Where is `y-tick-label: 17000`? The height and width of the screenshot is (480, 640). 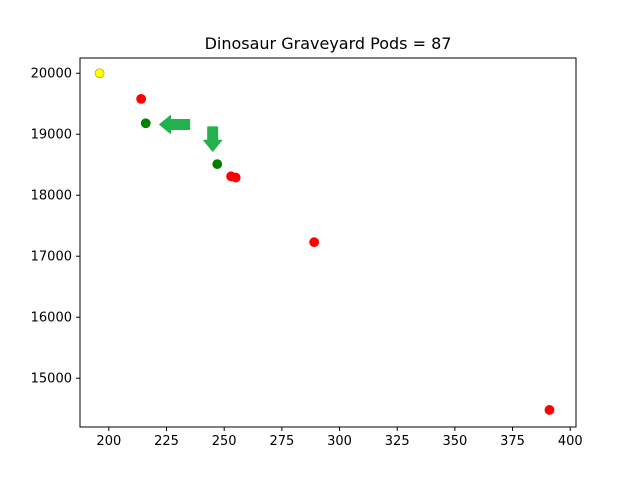
y-tick-label: 17000 is located at coordinates (51, 257).